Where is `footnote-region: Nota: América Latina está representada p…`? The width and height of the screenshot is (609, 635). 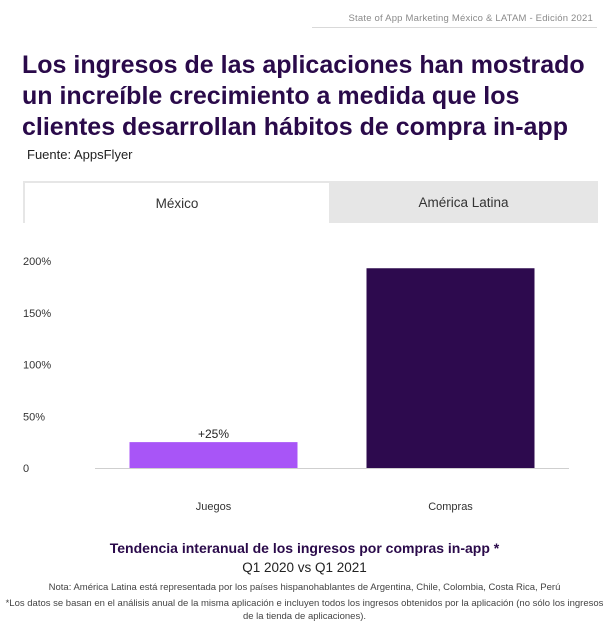 footnote-region: Nota: América Latina está representada p… is located at coordinates (304, 587).